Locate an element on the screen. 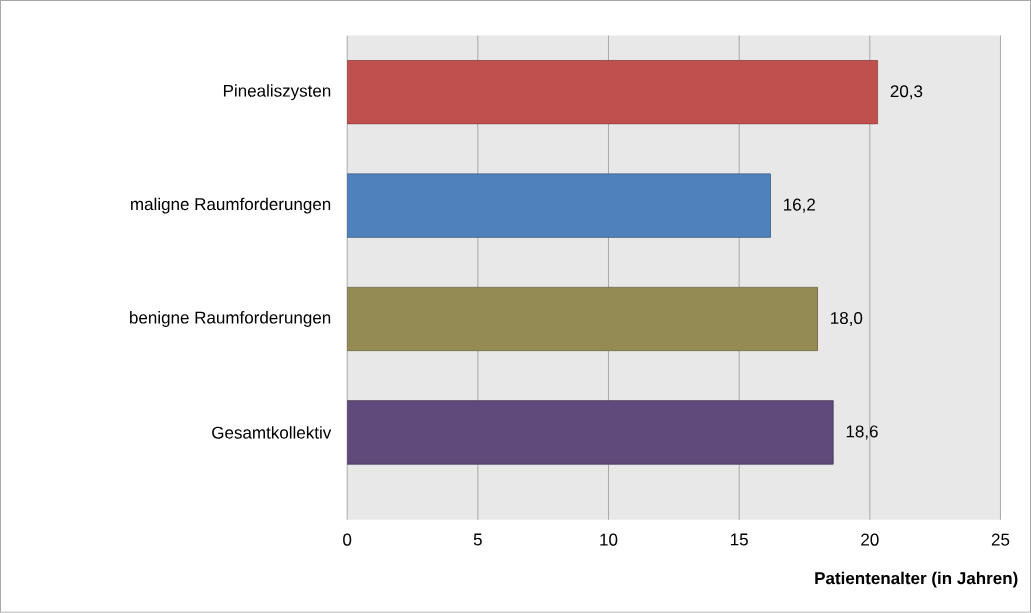  y-tick-label: benigne Raumforderungen is located at coordinates (230, 319).